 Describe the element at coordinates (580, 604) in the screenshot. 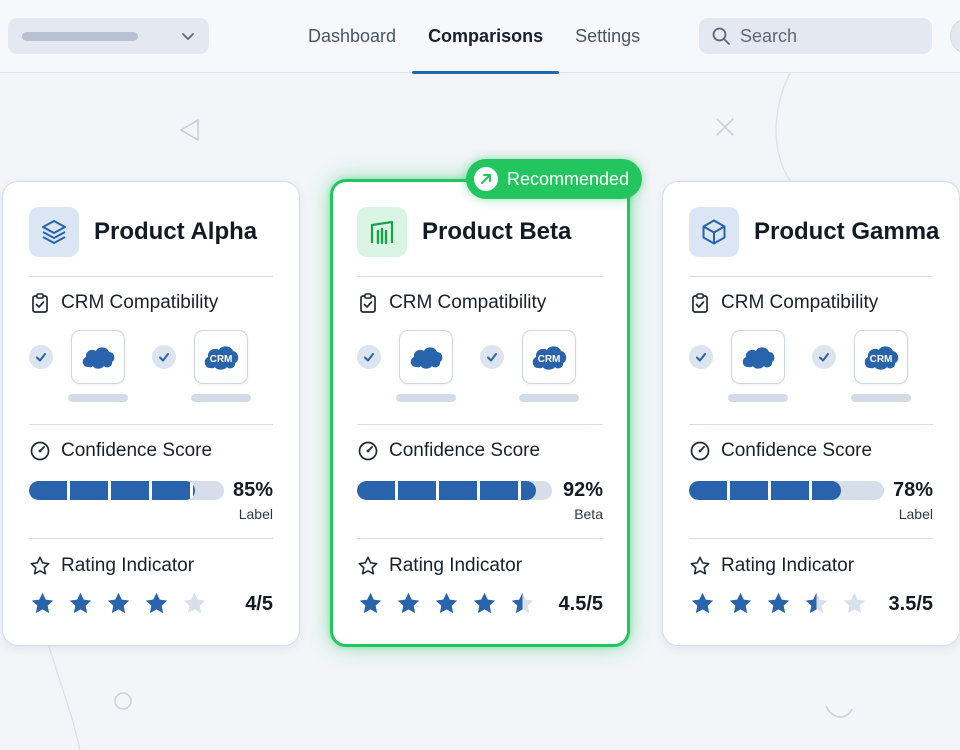

I see `rating-value: 4.5/5` at that location.